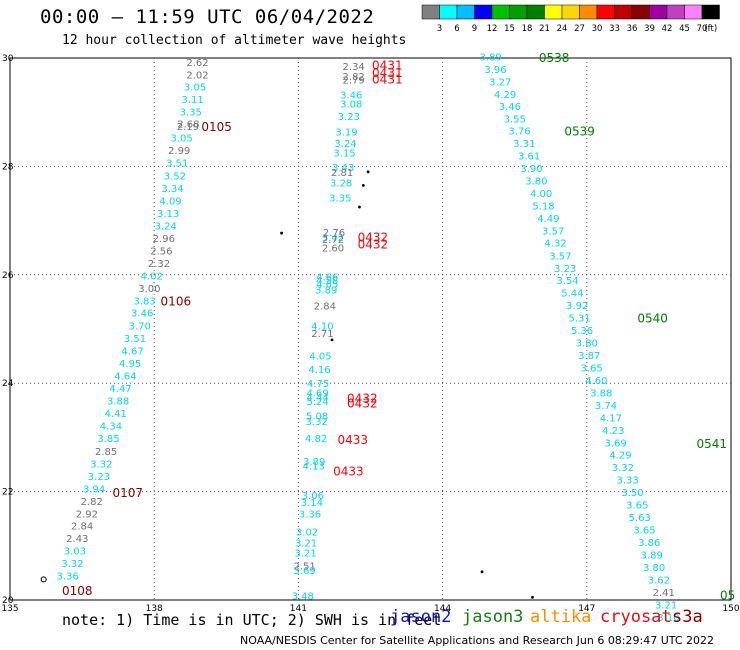  I want to click on colorbar-label: 18, so click(527, 29).